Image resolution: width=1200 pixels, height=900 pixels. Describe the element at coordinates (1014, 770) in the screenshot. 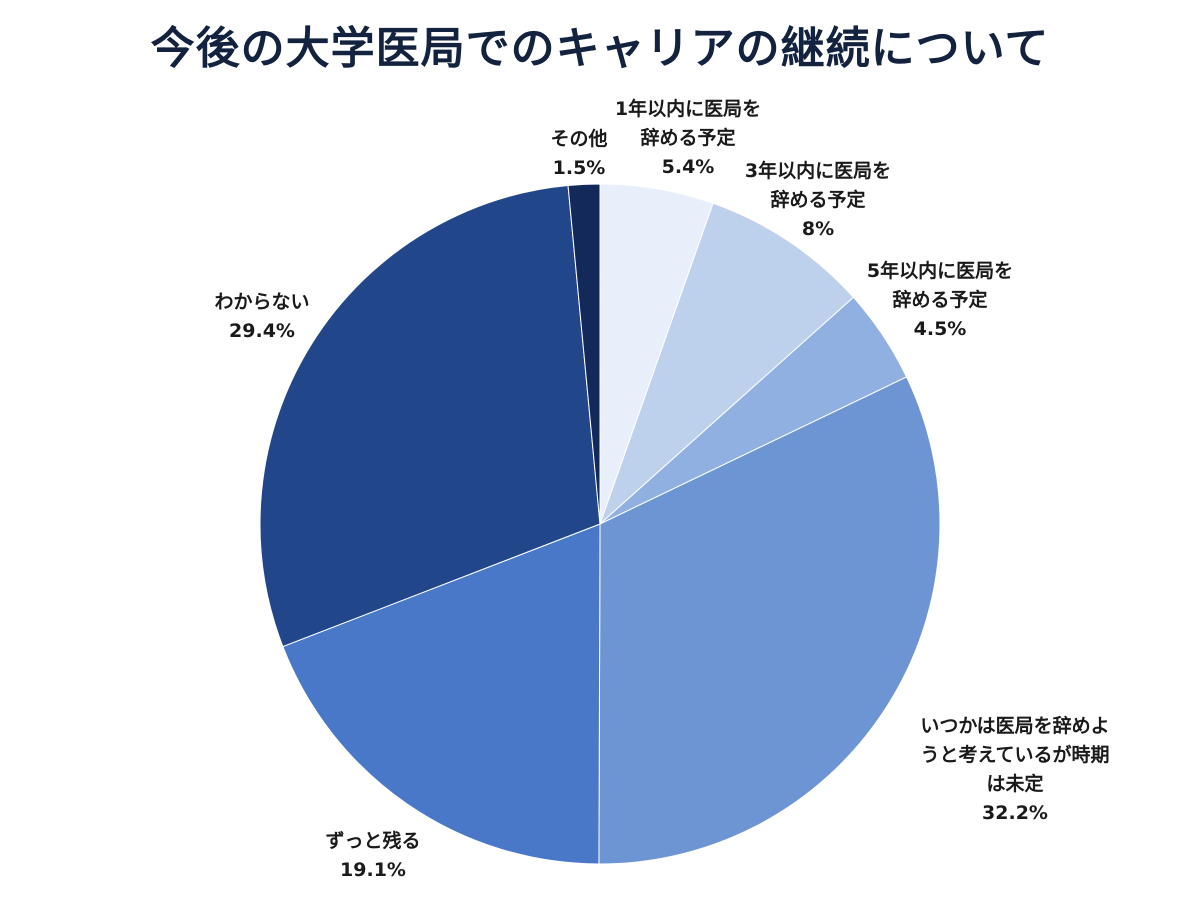

I see `slice-label: いつかは医局を辞めよ うと考えているが時期 は未定 32.2%` at that location.